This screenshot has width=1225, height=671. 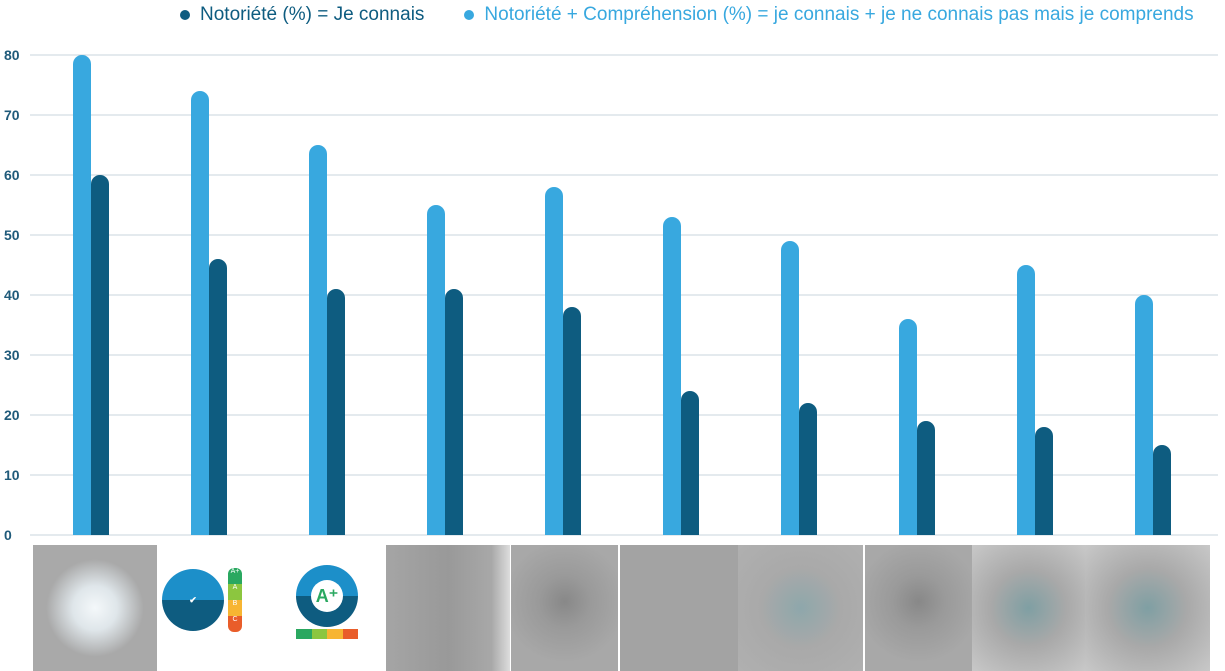 I want to click on legend-item-notoriete: Notoriété (%) = Je connais, so click(x=302, y=15).